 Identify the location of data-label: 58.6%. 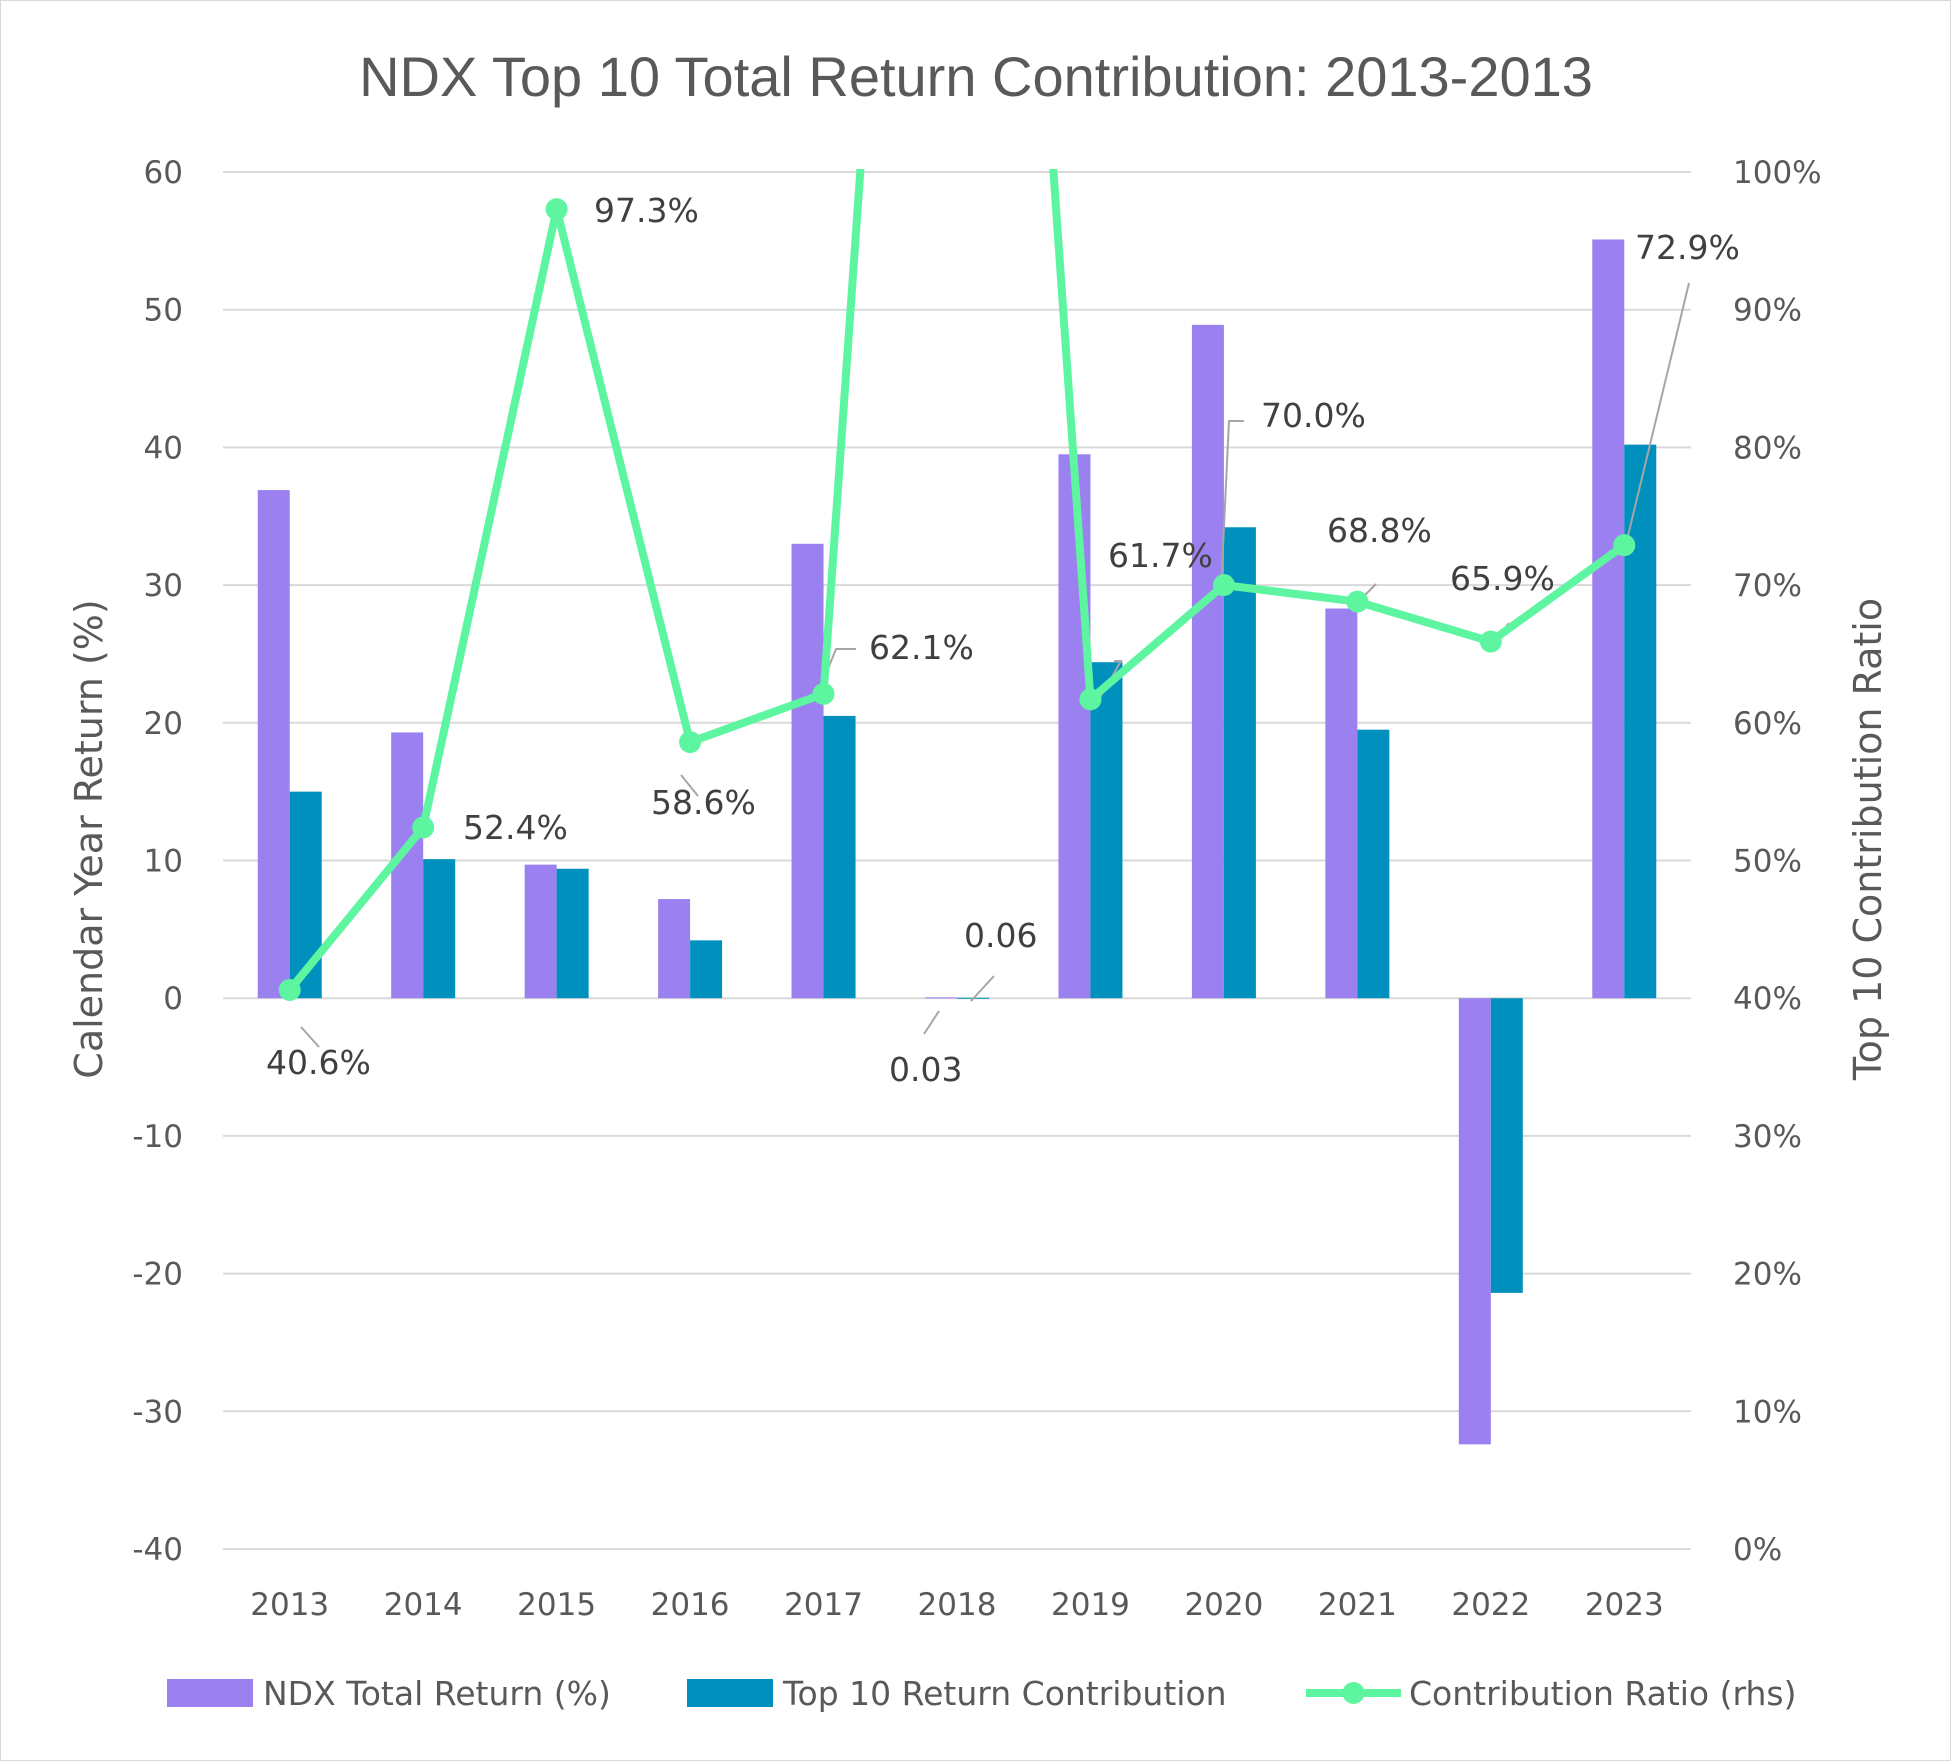
(703, 802).